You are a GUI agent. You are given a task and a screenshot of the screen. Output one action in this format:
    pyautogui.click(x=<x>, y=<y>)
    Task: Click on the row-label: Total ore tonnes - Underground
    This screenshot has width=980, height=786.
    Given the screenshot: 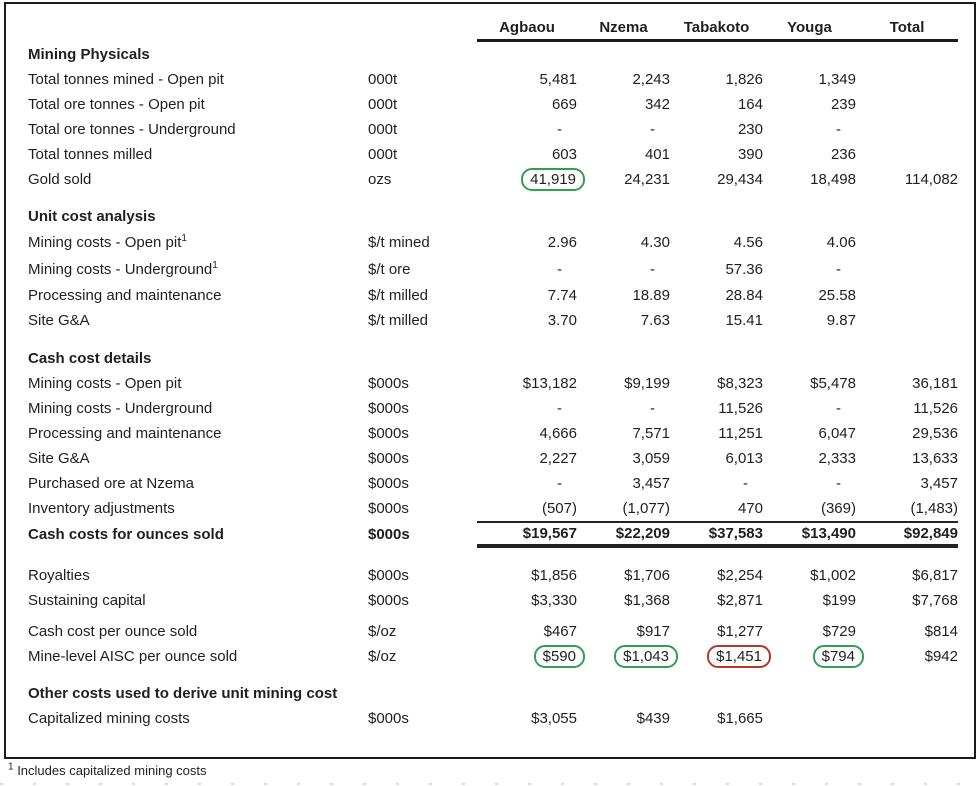 What is the action you would take?
    pyautogui.click(x=132, y=129)
    